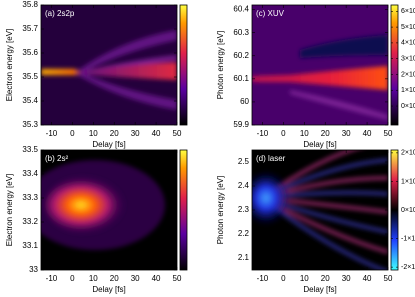  Describe the element at coordinates (30, 100) in the screenshot. I see `y-tick-label: 35.4` at that location.